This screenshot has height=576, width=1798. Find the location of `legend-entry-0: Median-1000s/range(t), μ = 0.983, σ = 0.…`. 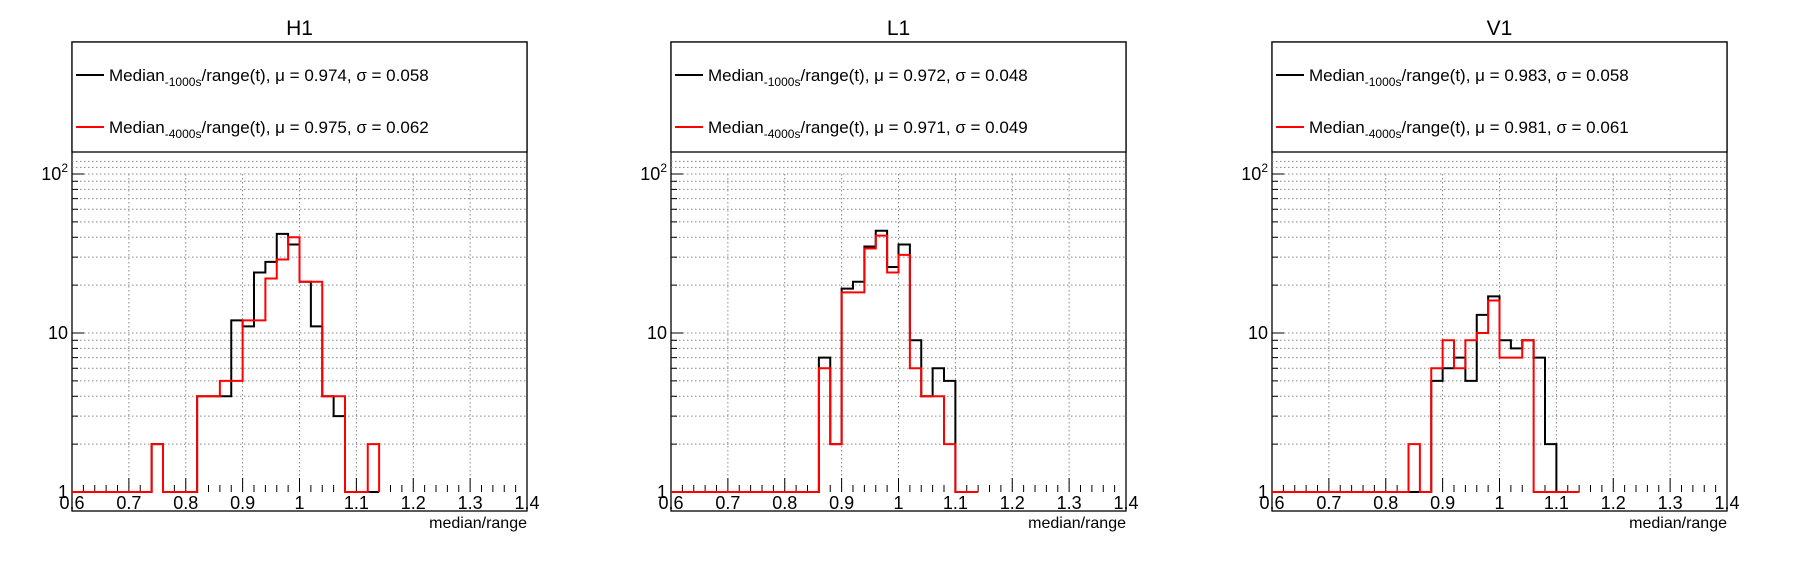

legend-entry-0: Median-1000s/range(t), μ = 0.983, σ = 0.… is located at coordinates (1469, 77).